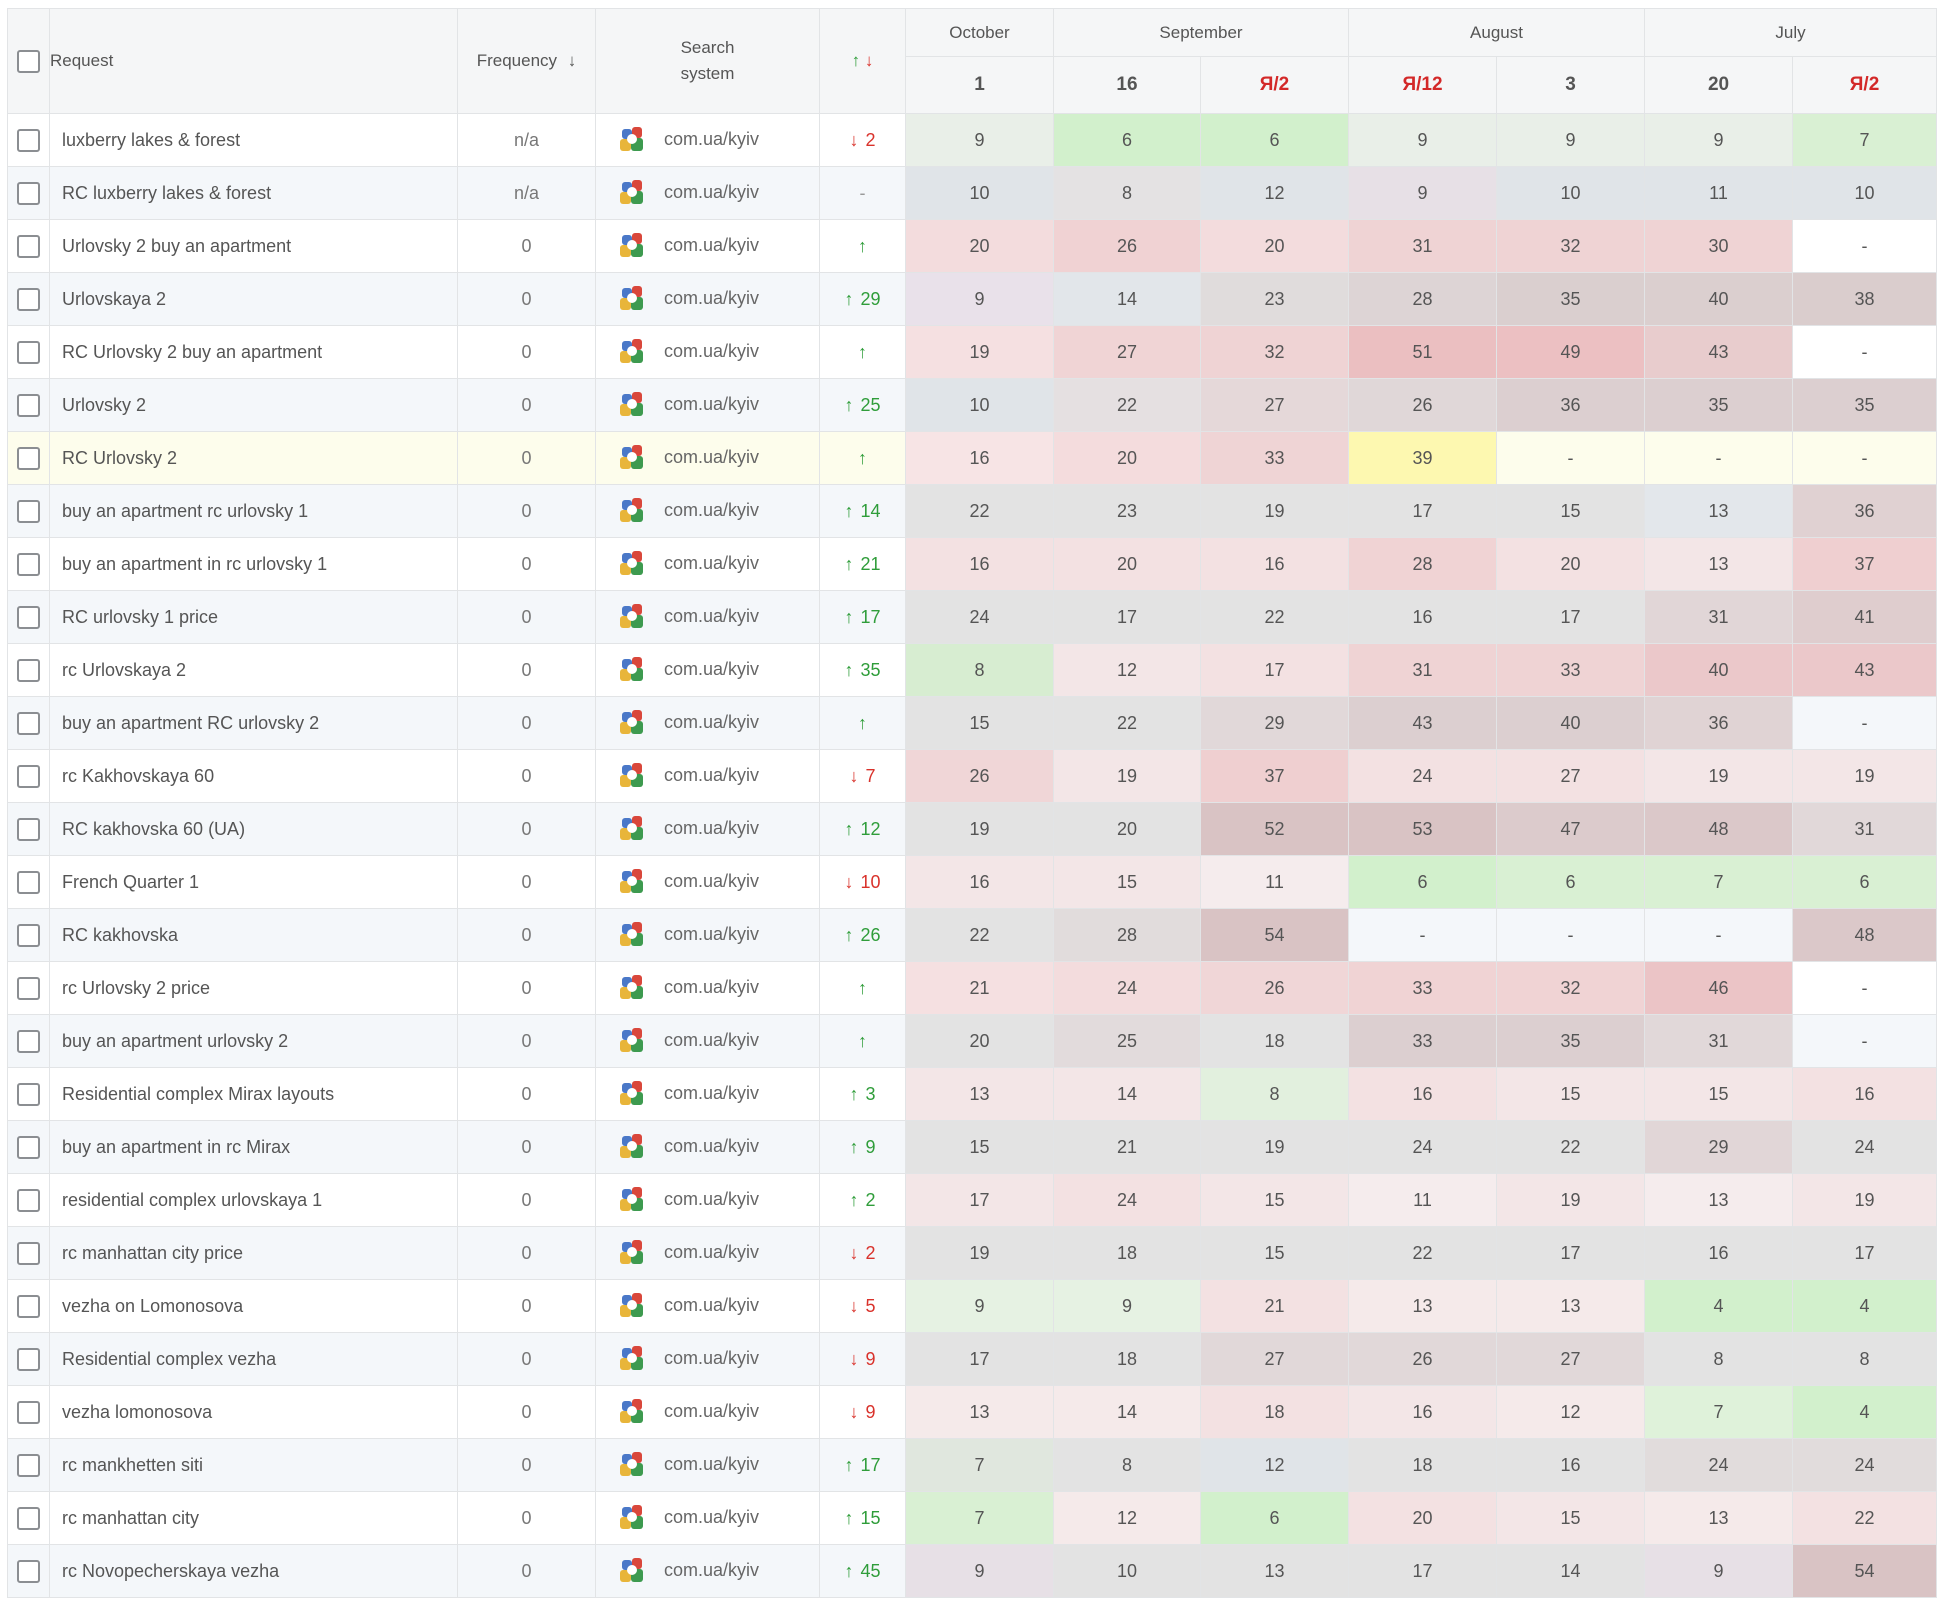  Describe the element at coordinates (1719, 1094) in the screenshot. I see `position-cell: 15` at that location.